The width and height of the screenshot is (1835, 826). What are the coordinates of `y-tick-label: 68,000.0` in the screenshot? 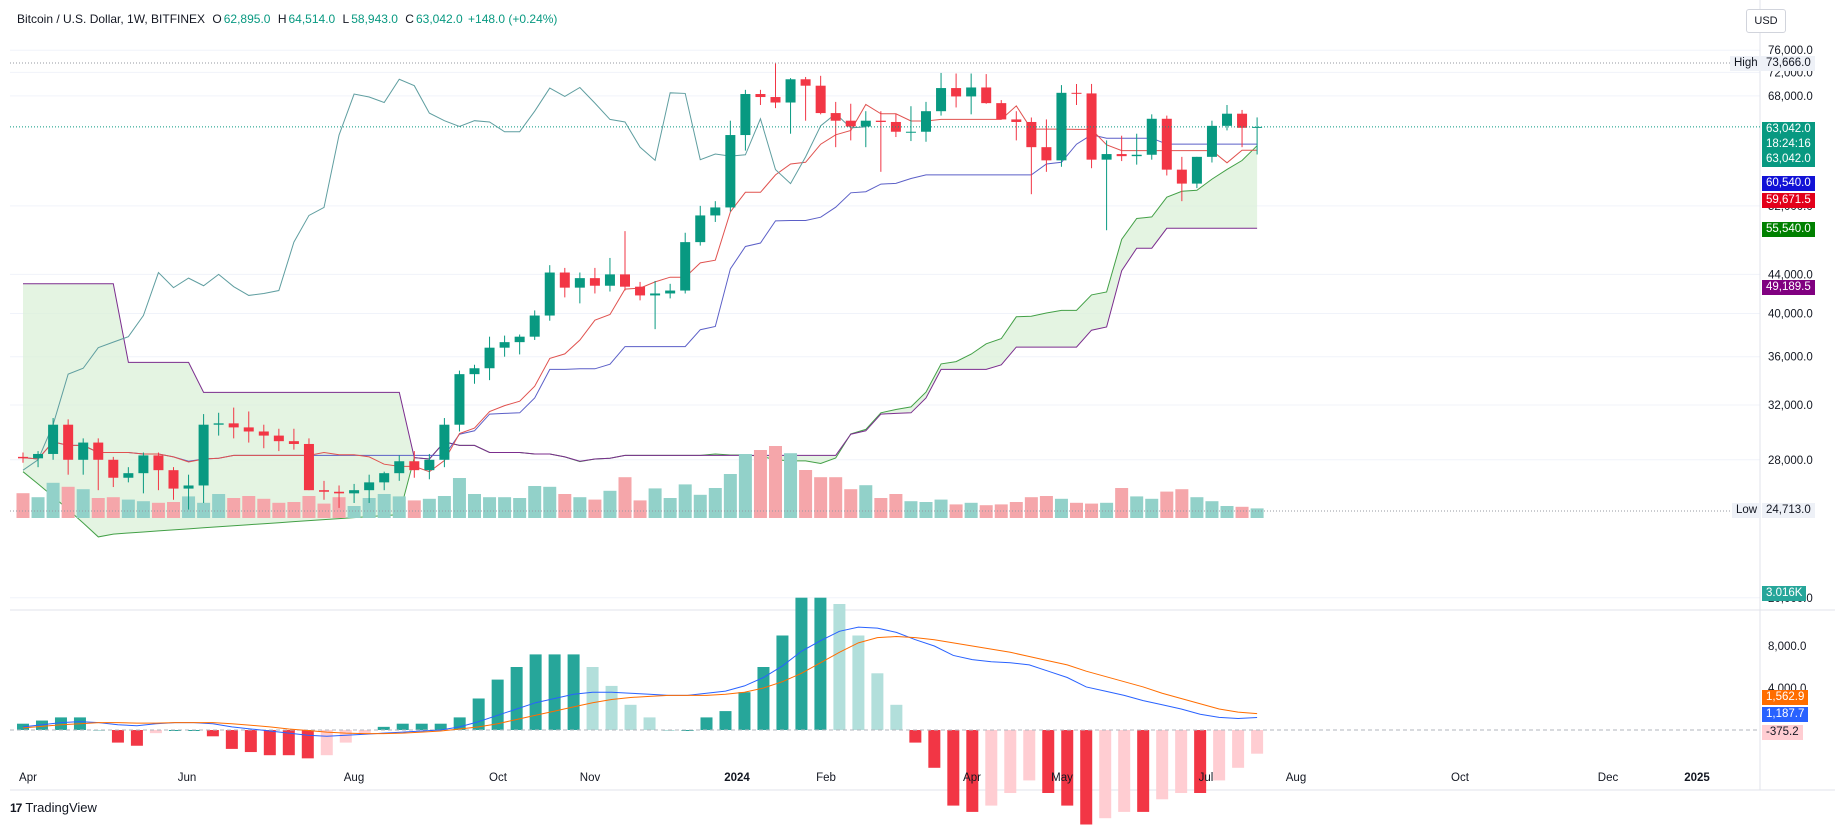 It's located at (1790, 97).